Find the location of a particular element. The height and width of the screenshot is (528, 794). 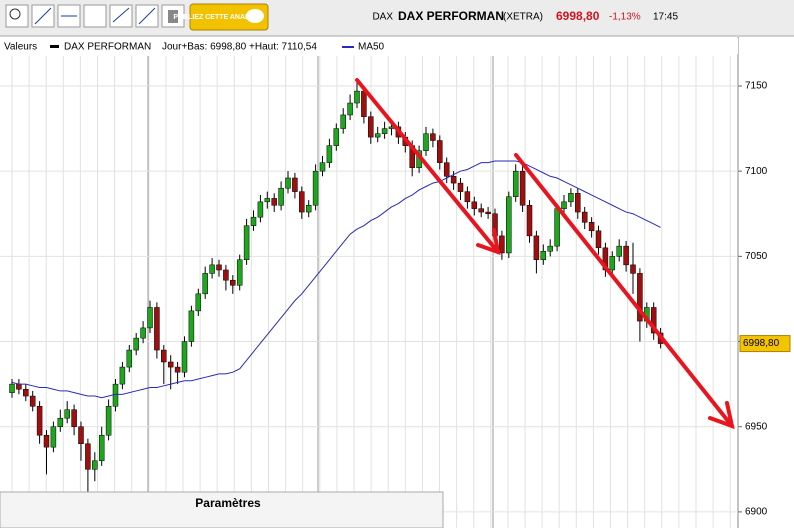

publish-label: PUBLIEZ CETTE ANALYSE is located at coordinates (218, 17).